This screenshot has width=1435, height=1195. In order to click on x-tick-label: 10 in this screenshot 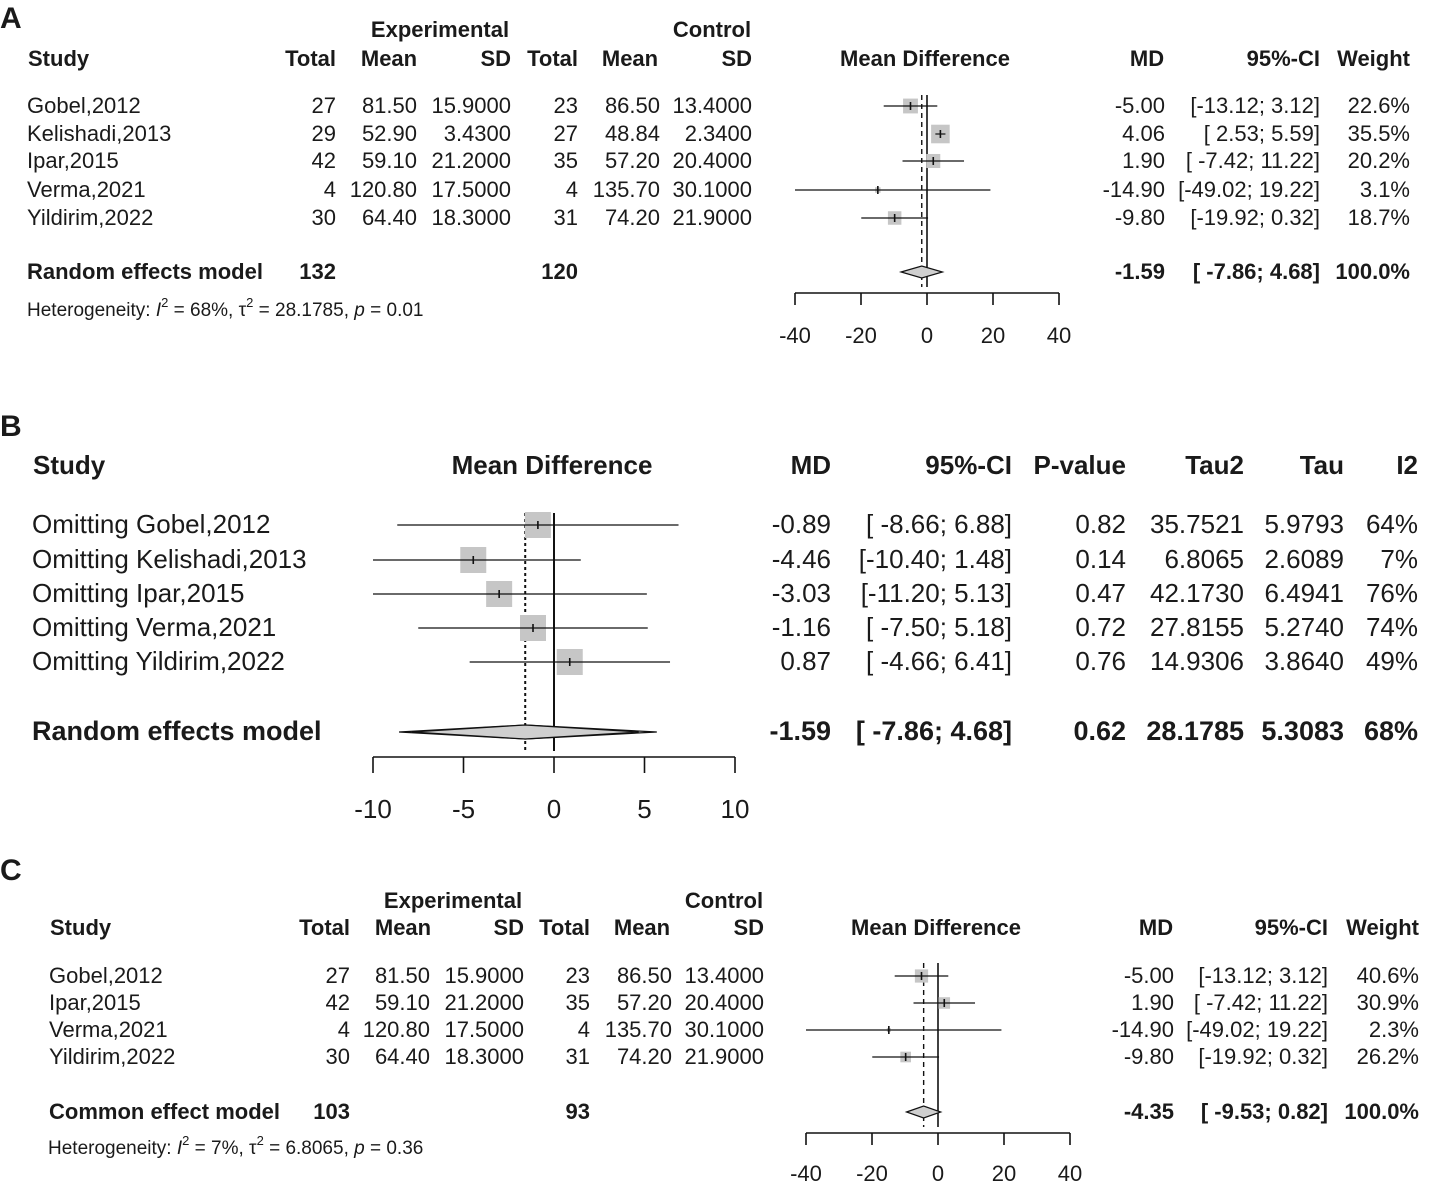, I will do `click(735, 809)`.